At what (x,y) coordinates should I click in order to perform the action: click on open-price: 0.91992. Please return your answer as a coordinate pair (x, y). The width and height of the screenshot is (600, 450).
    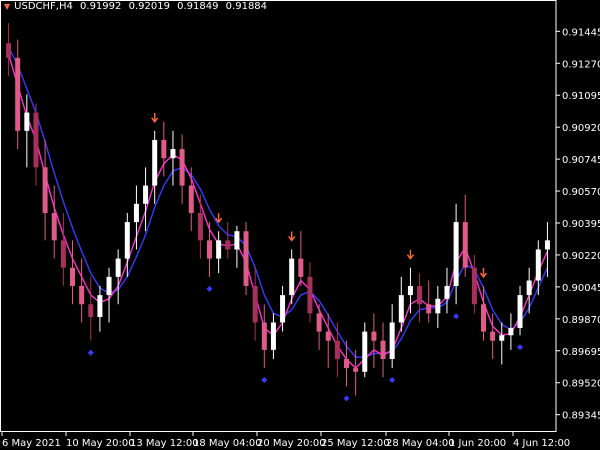
    Looking at the image, I should click on (101, 6).